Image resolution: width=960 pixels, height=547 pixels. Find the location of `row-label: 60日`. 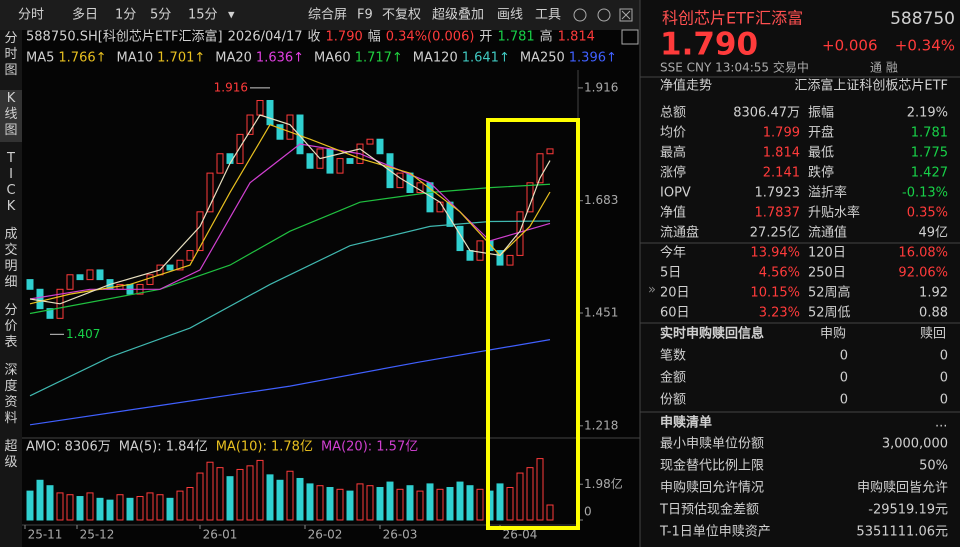

row-label: 60日 is located at coordinates (675, 313).